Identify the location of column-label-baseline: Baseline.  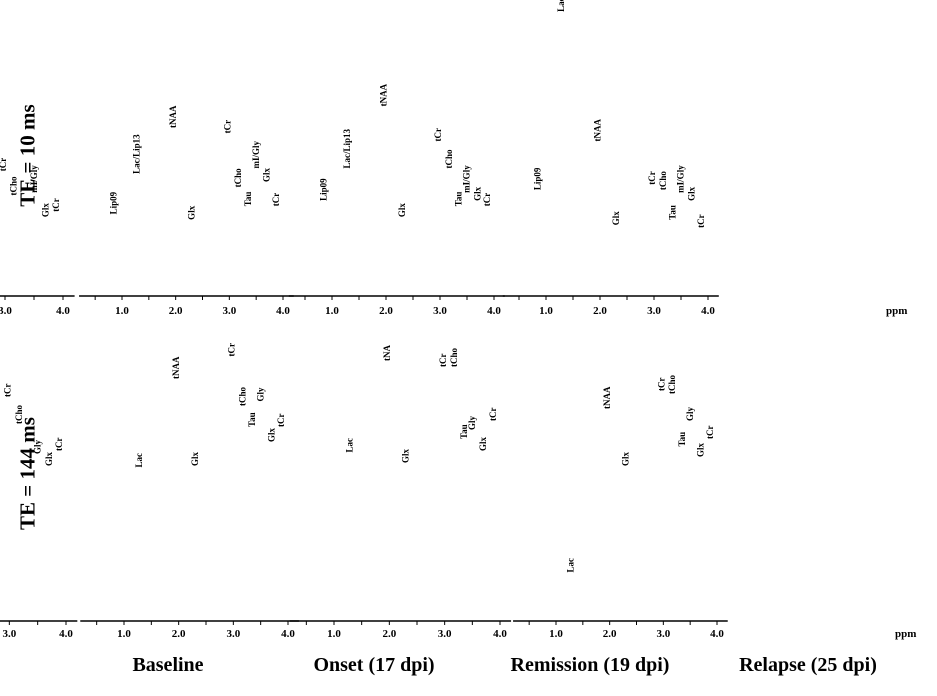
(168, 665).